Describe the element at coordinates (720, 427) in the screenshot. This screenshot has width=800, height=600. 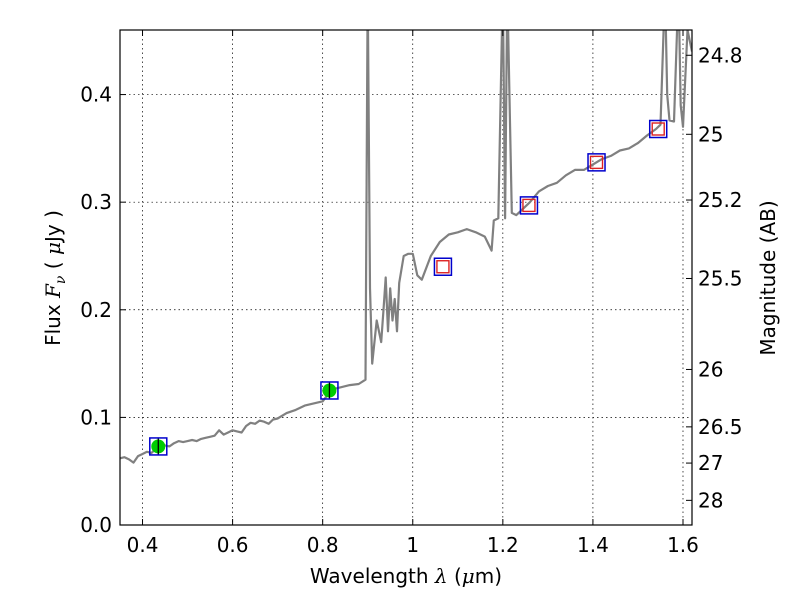
I see `mag-tick-label: 26.5` at that location.